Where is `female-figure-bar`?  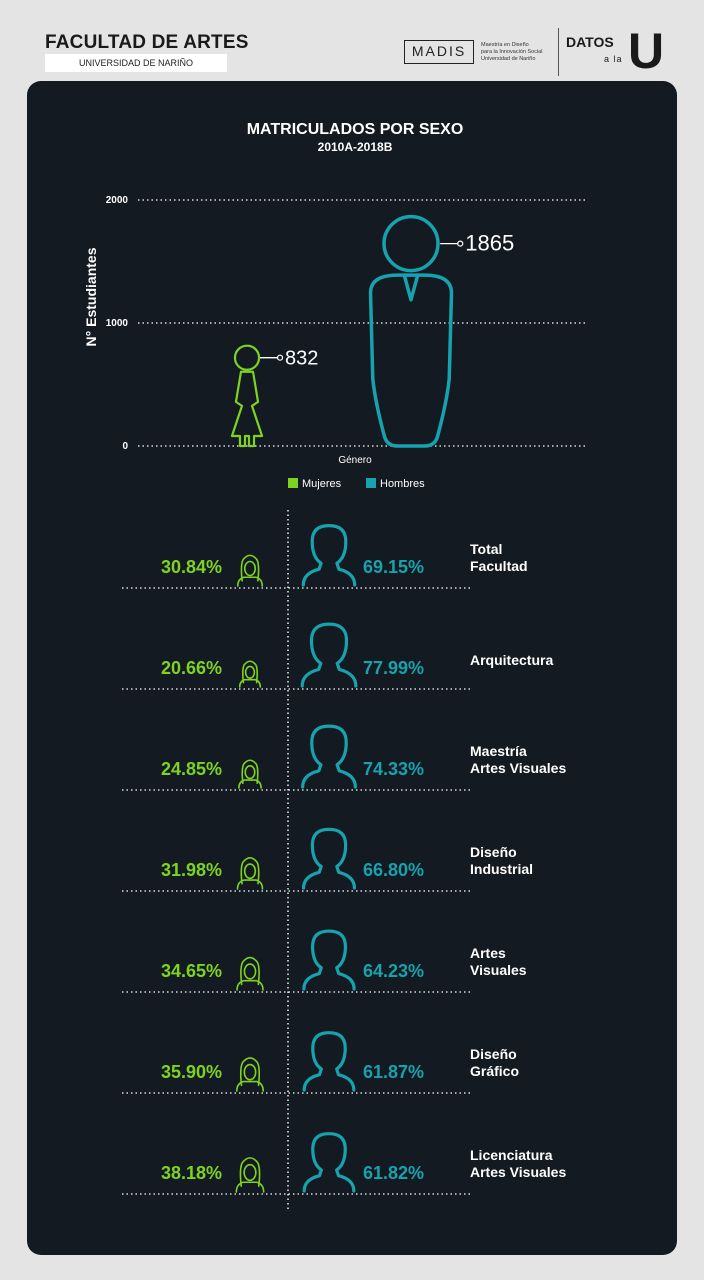
female-figure-bar is located at coordinates (247, 396).